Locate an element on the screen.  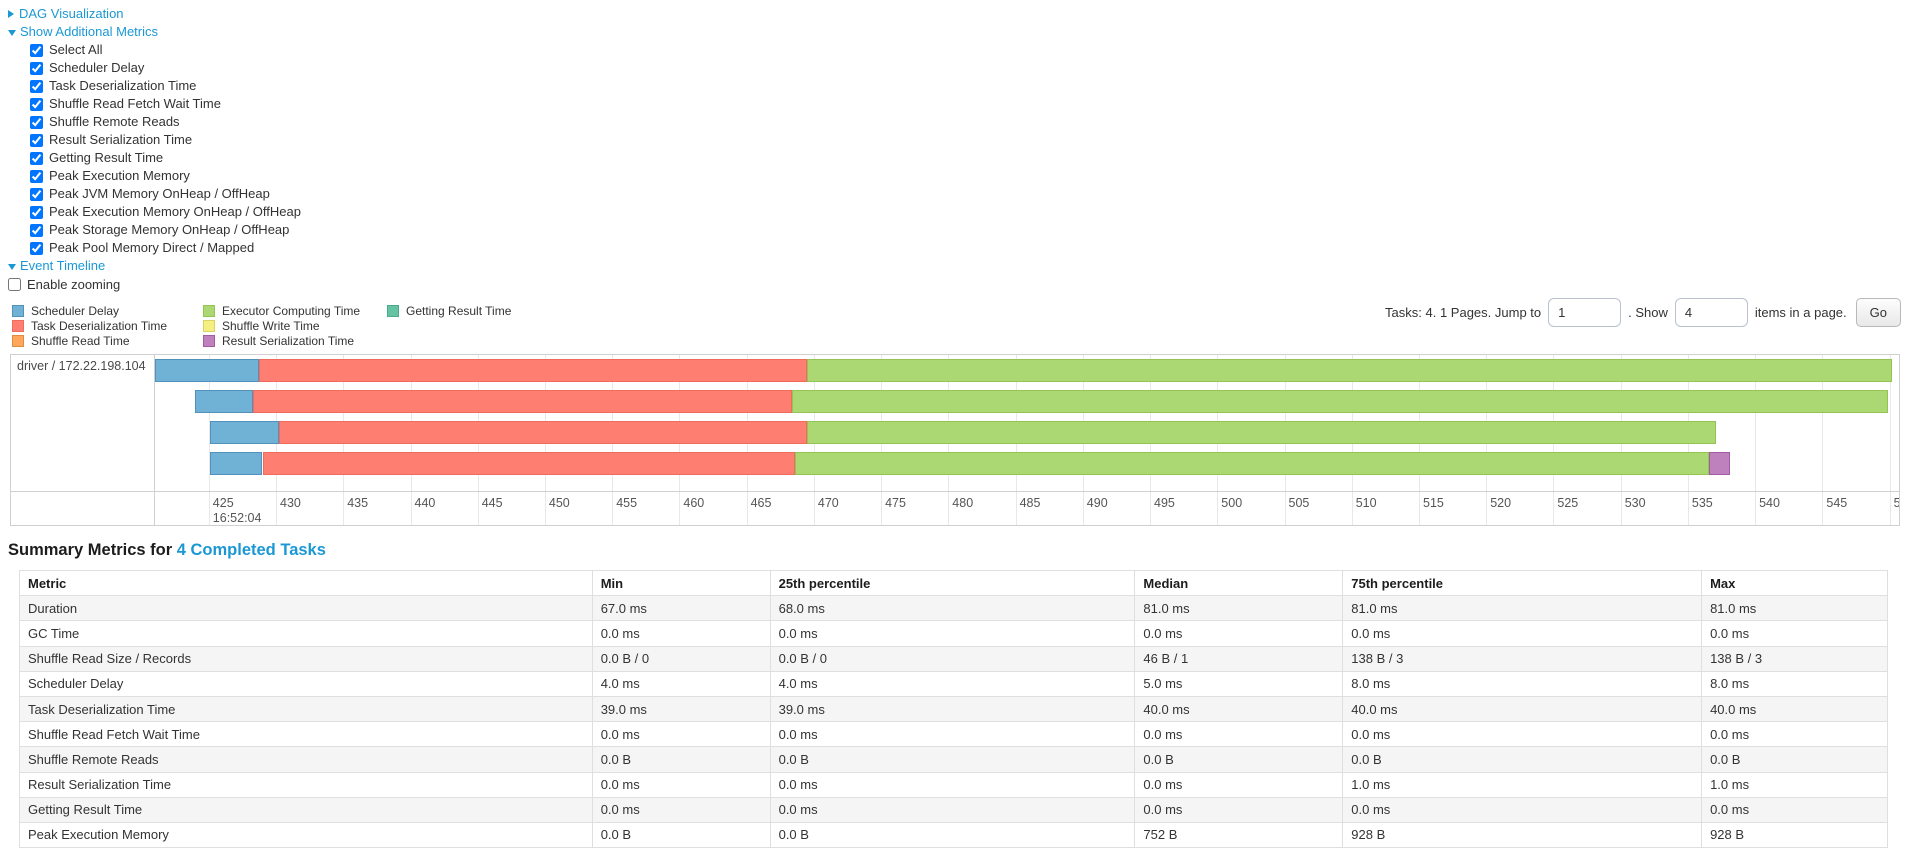
metric-option-peak-storage-memory-onheap-offheap: Peak Storage Memory OnHeap / OffHeap is located at coordinates (165, 230).